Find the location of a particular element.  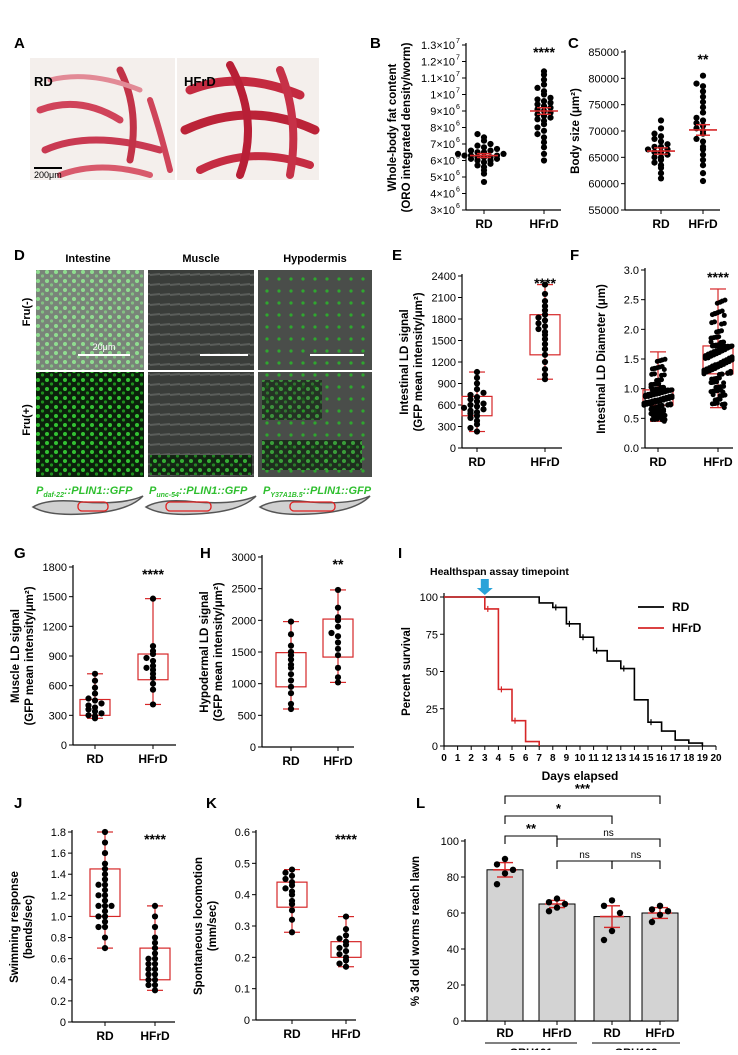

x-tick-label: 17 is located at coordinates (676, 758).